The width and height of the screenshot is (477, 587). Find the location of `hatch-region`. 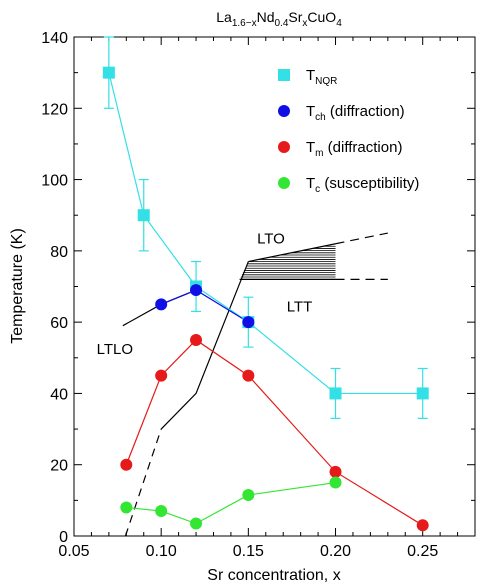

hatch-region is located at coordinates (287, 261).